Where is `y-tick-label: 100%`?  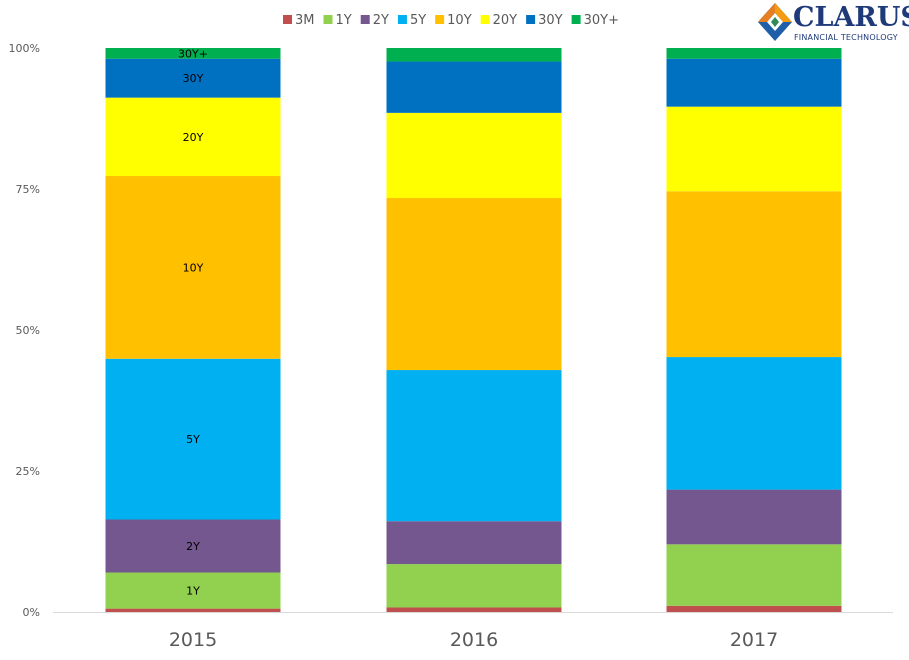 y-tick-label: 100% is located at coordinates (24, 48).